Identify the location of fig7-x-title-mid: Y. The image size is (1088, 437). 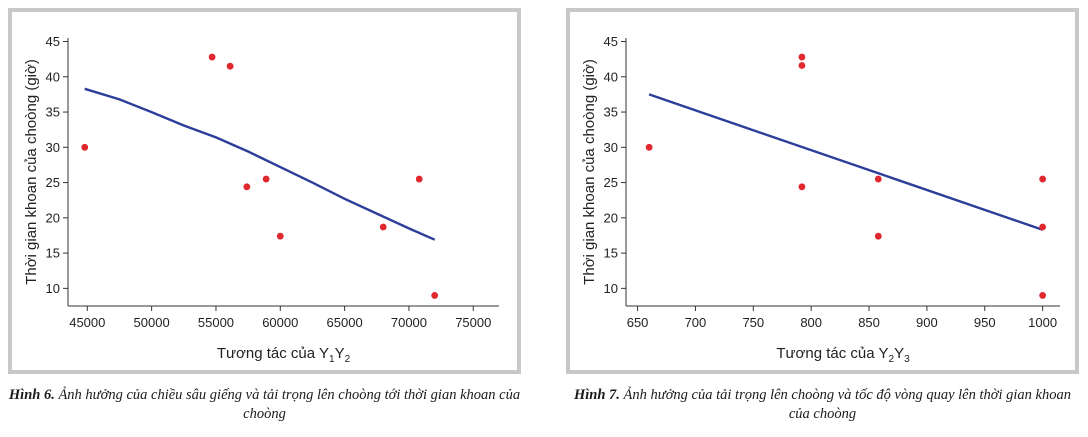
(899, 353).